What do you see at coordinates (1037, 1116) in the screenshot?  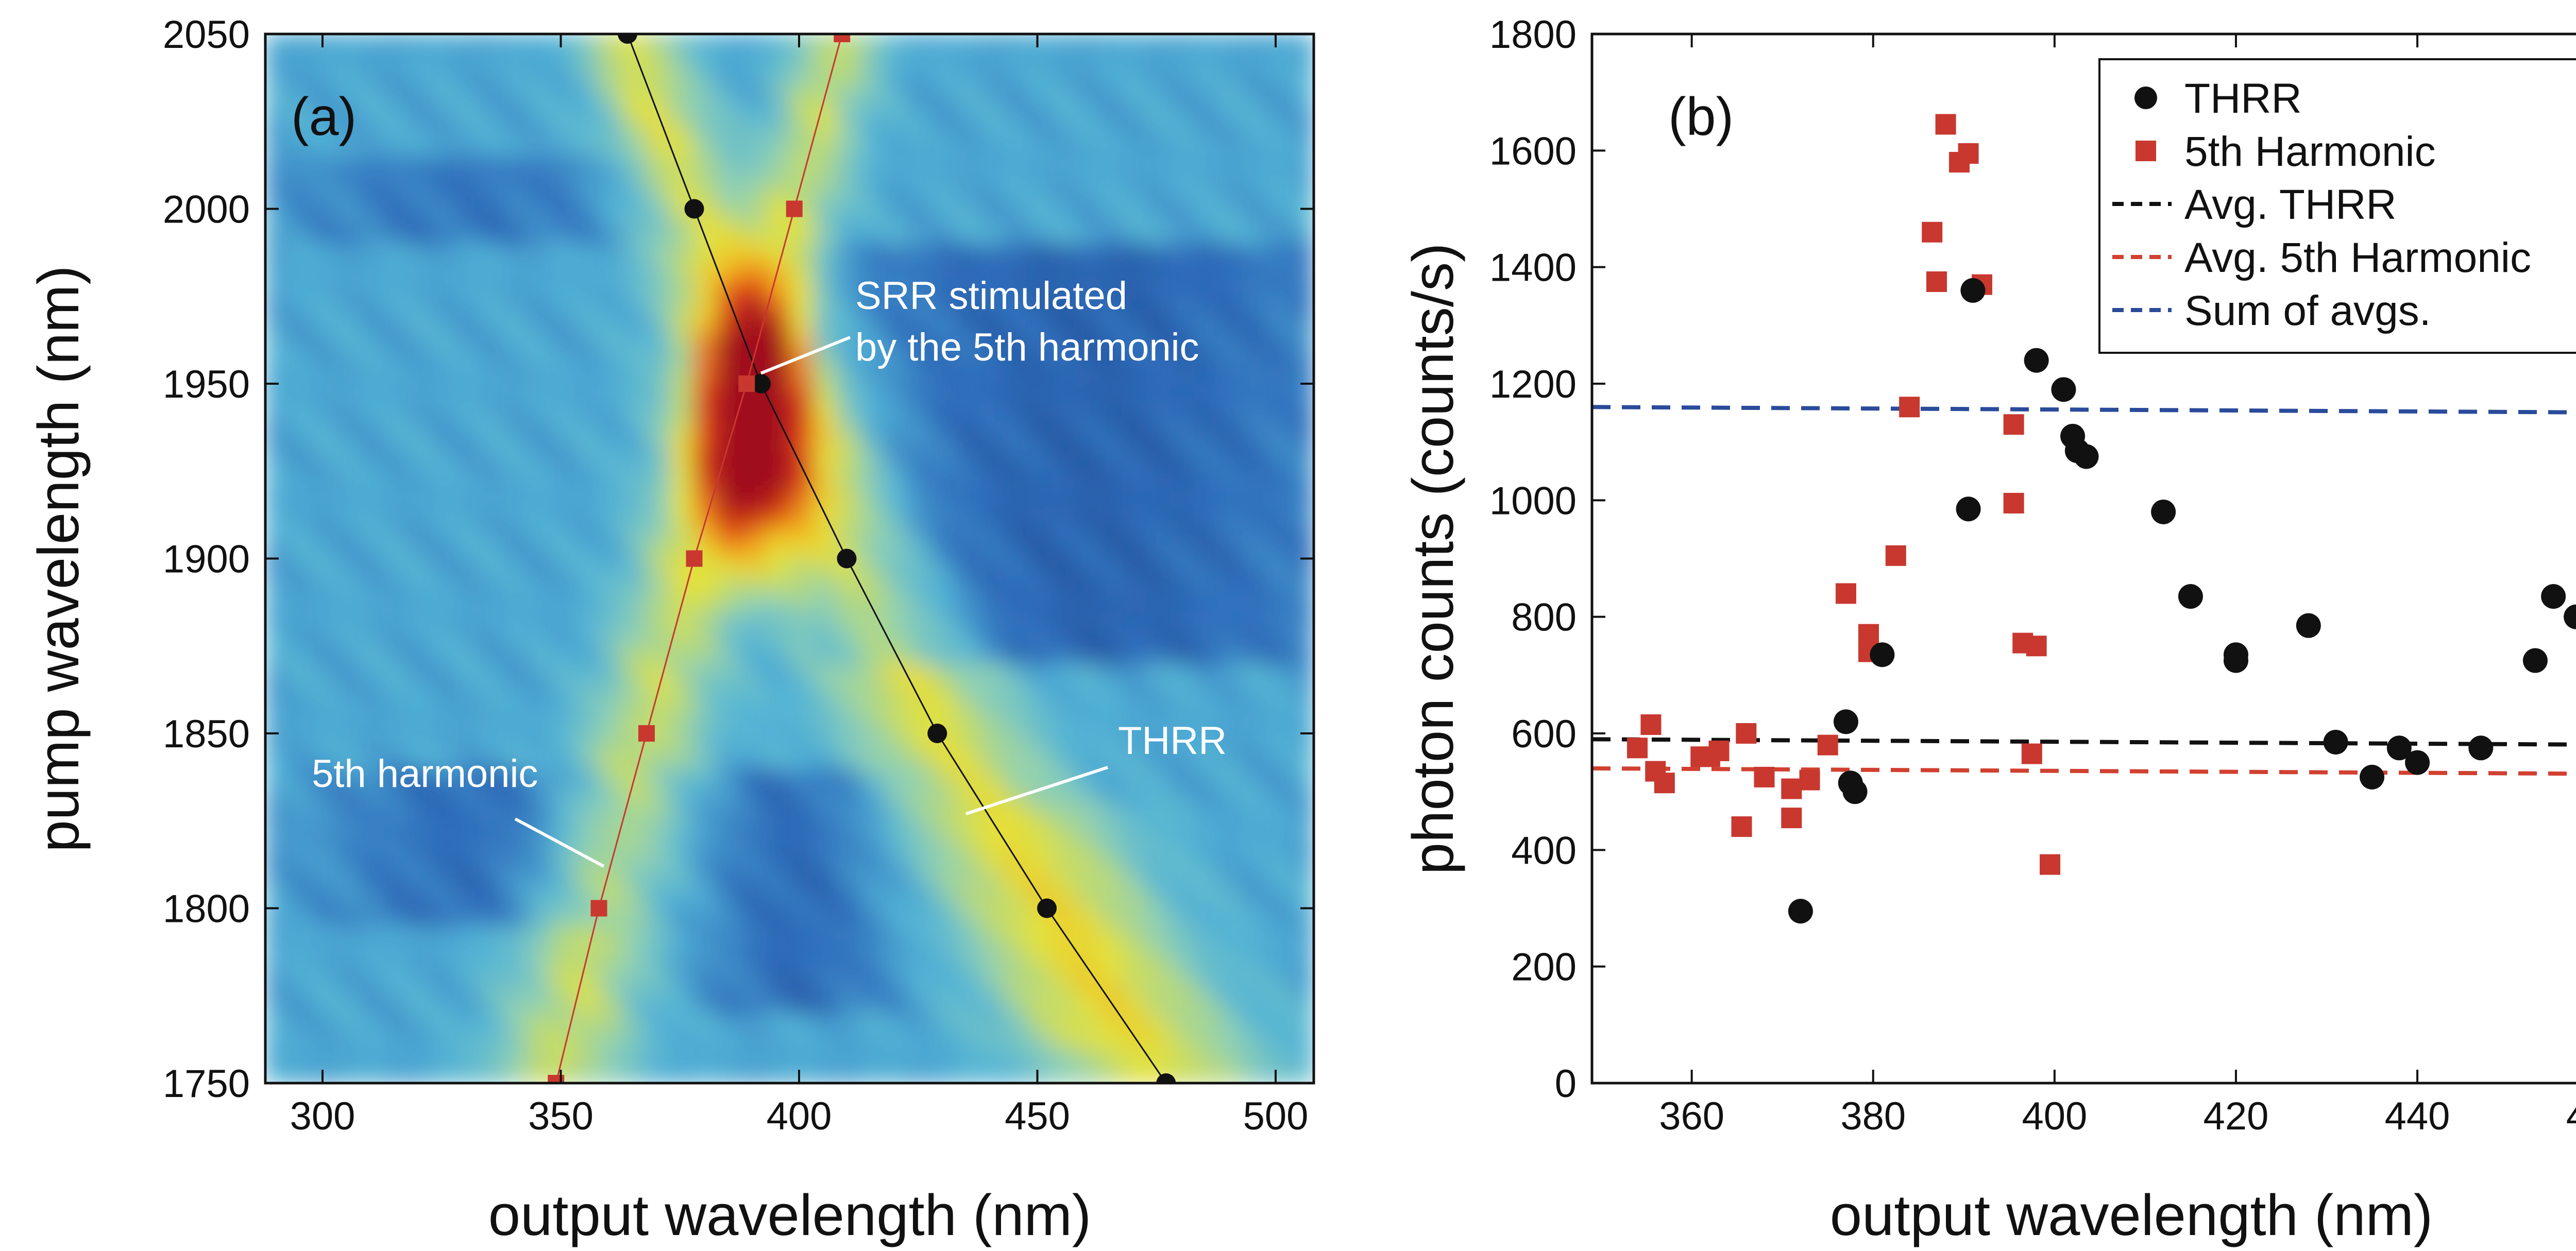 I see `panel-a-xtick-label: 450` at bounding box center [1037, 1116].